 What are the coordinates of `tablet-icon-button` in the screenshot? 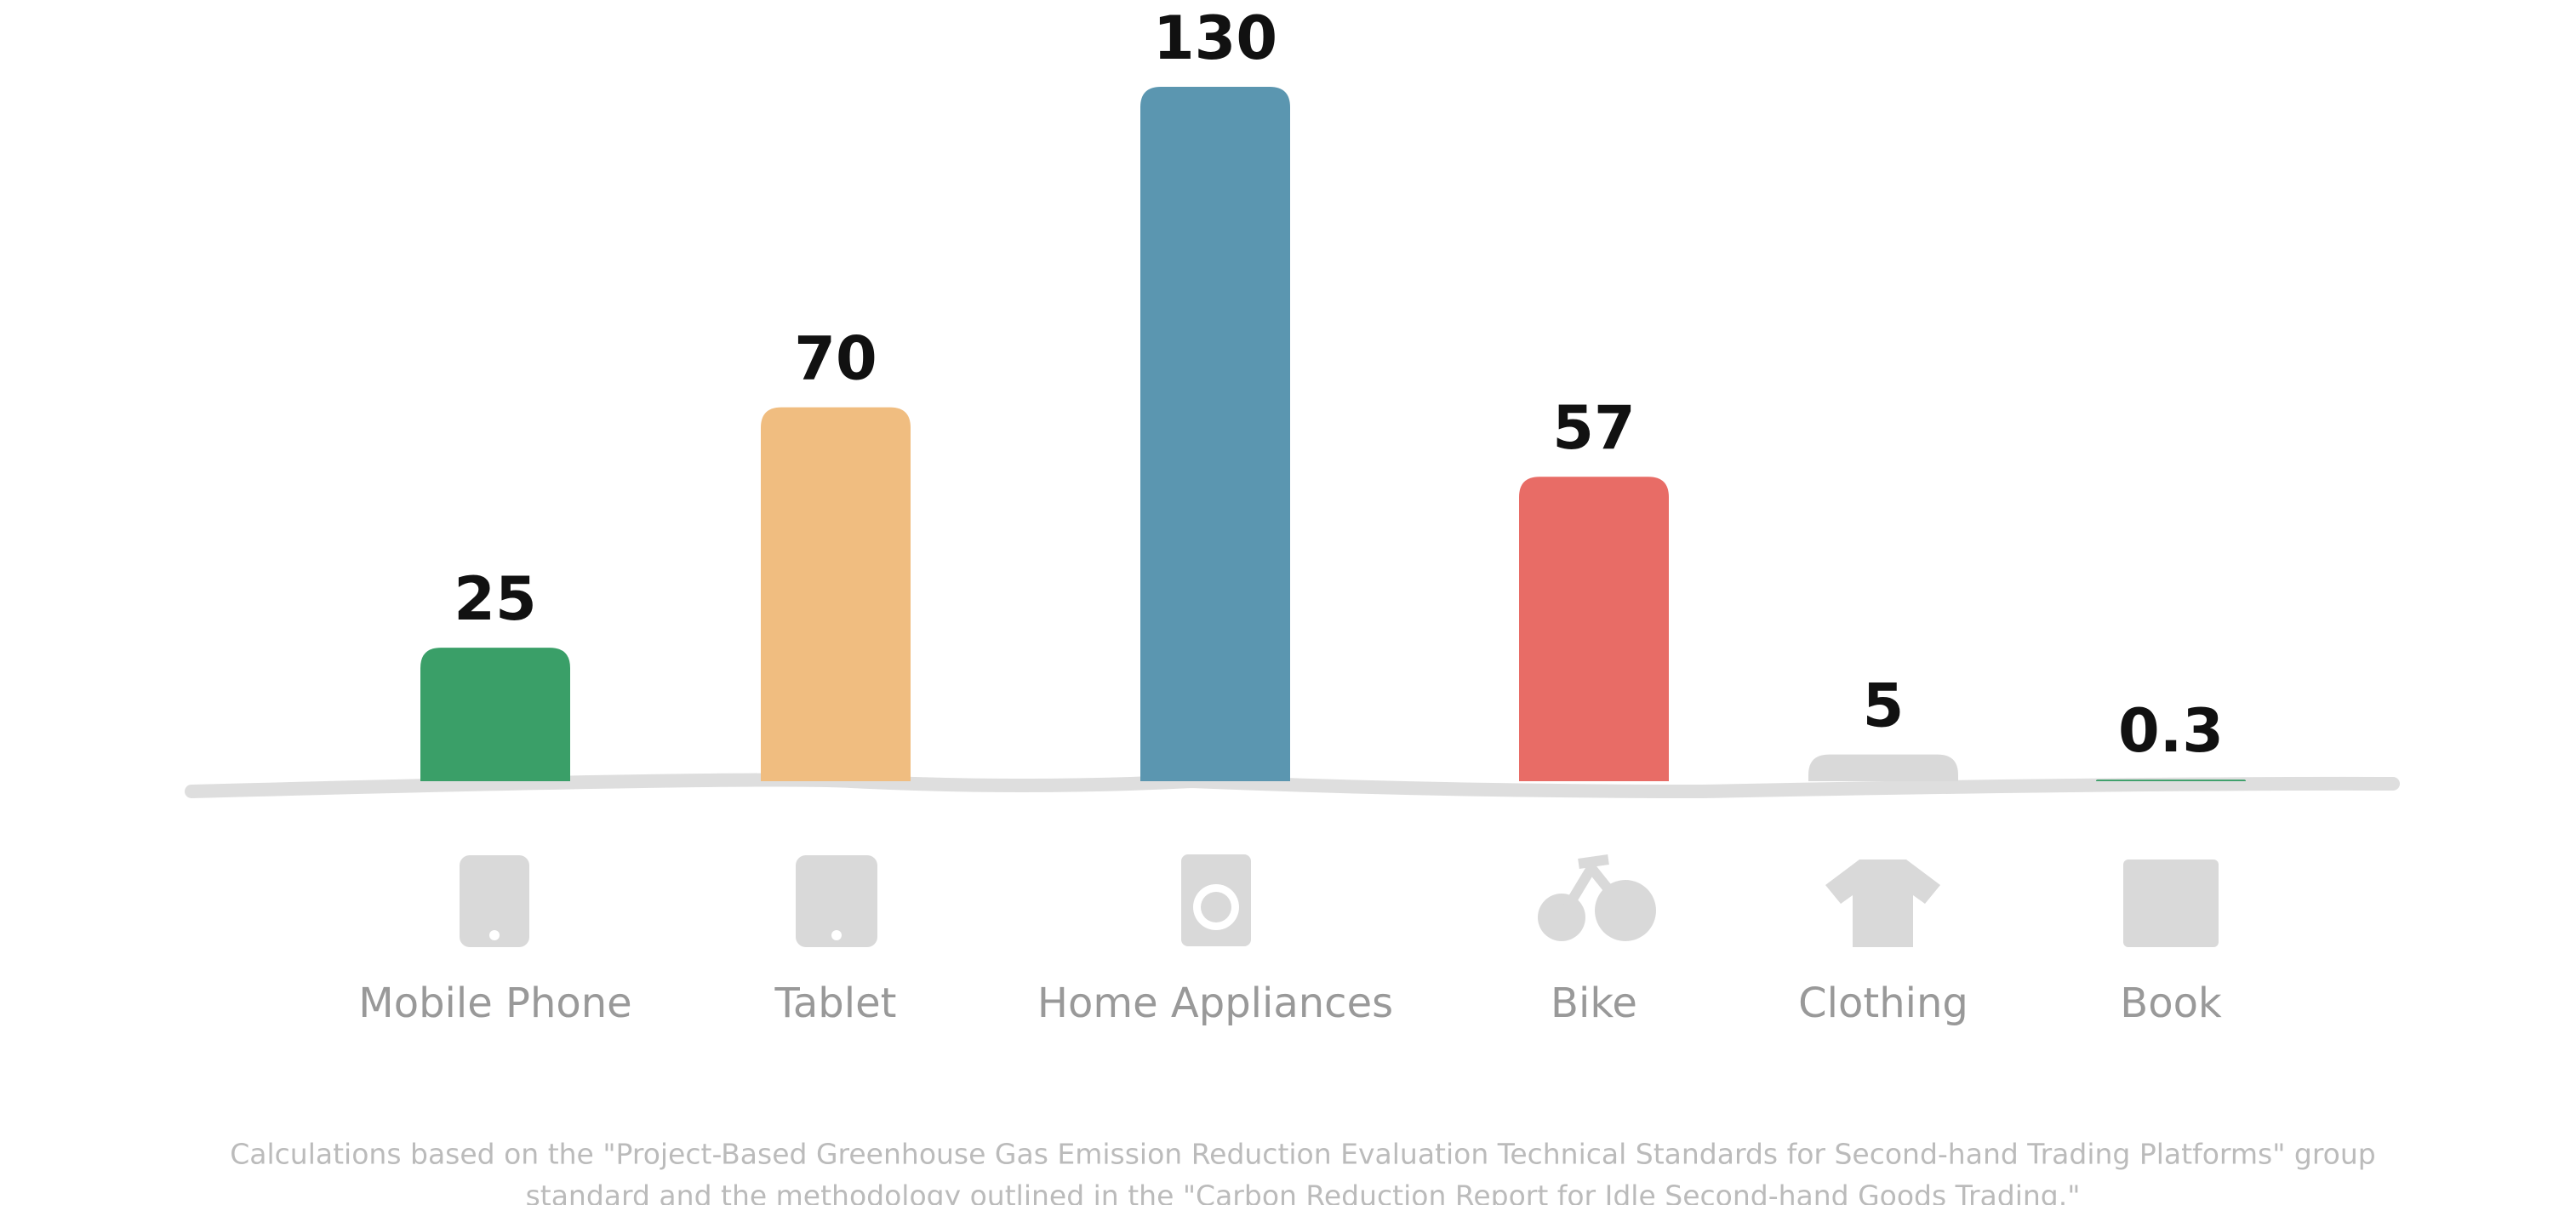 It's located at (836, 935).